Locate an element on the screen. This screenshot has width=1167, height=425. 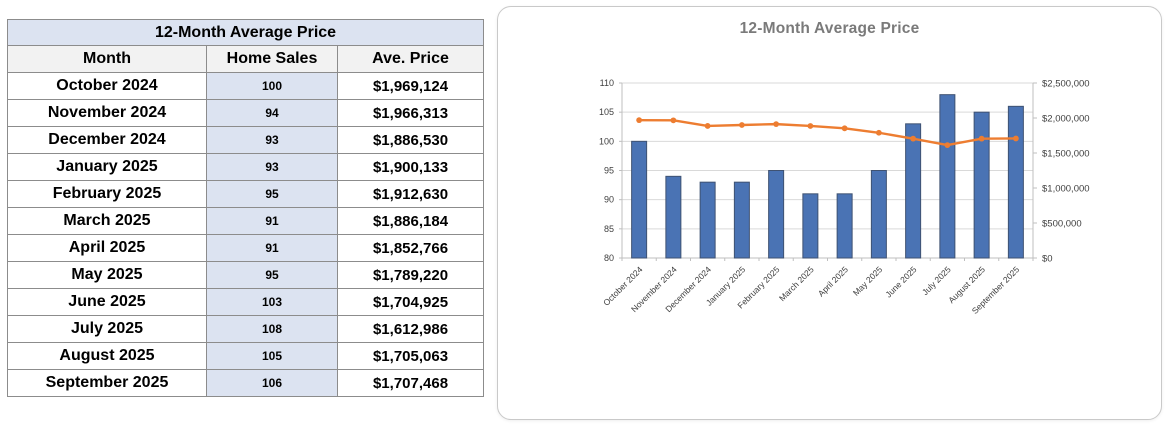
sales-cell: 94 is located at coordinates (272, 113).